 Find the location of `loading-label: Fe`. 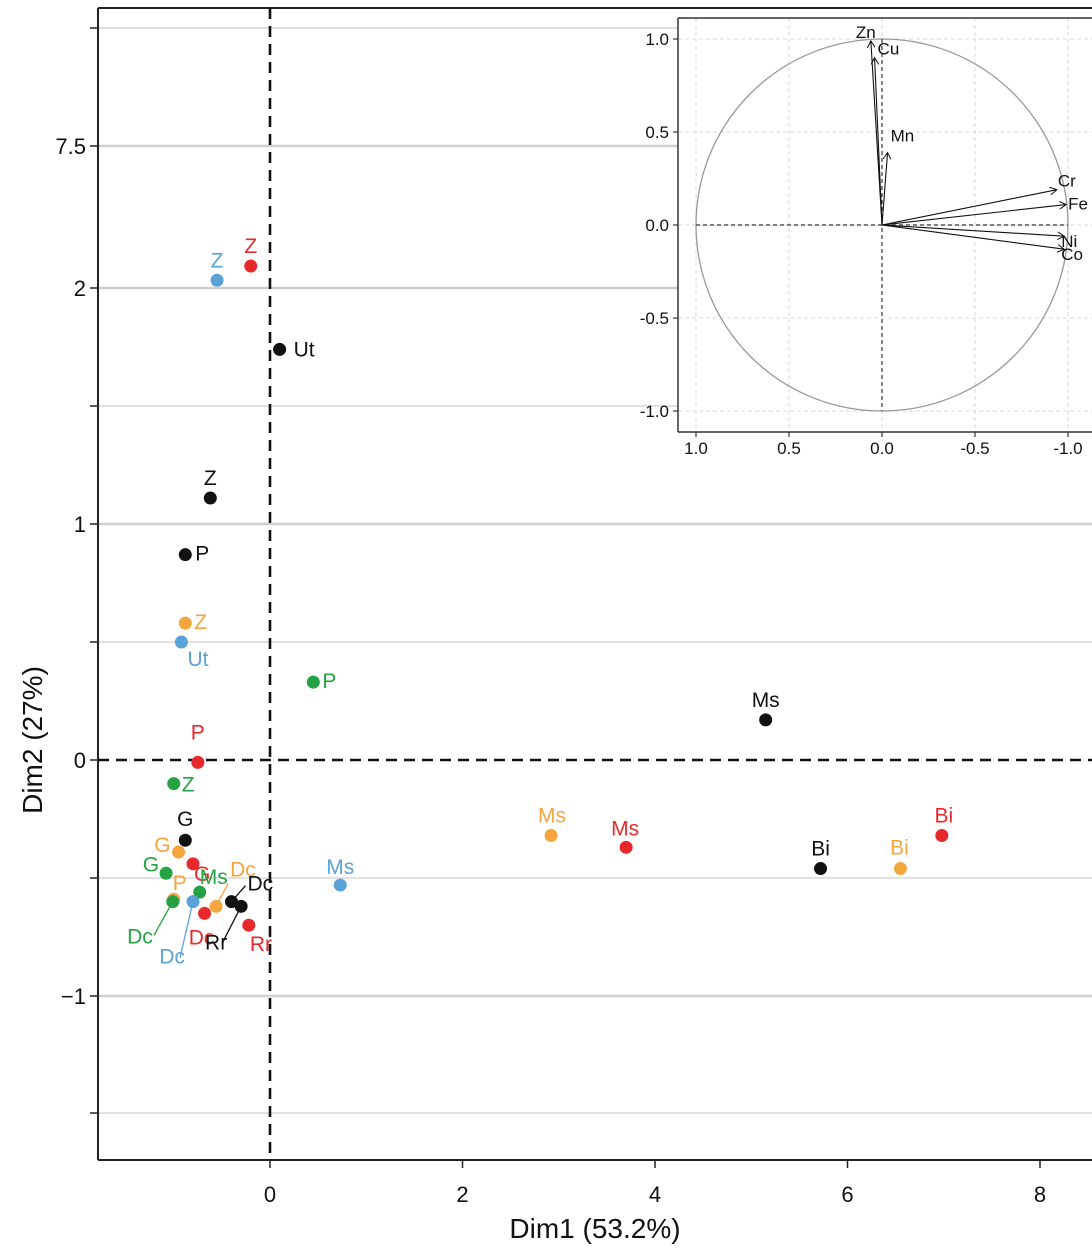

loading-label: Fe is located at coordinates (1078, 204).